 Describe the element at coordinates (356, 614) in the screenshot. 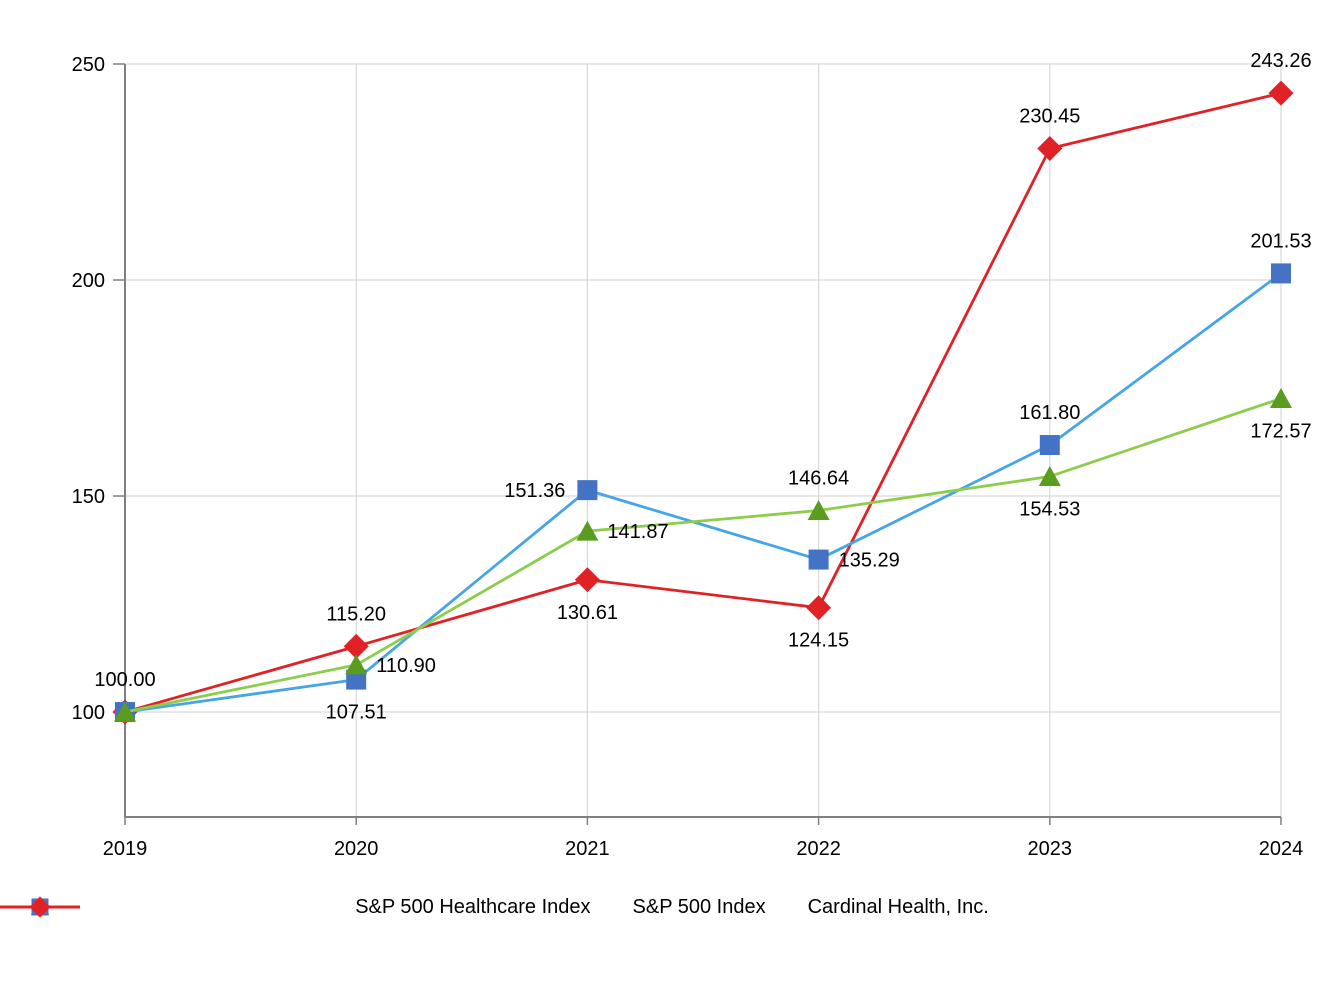

I see `data-label-cardinal-health-inc-2020: 115.20` at that location.